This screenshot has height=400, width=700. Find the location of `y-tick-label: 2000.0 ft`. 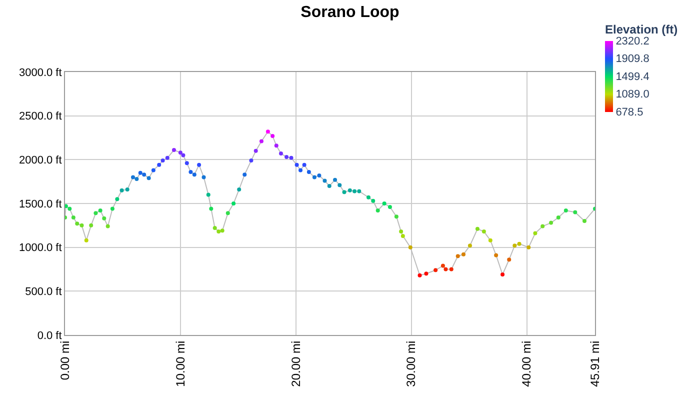

y-tick-label: 2000.0 ft is located at coordinates (40, 160).